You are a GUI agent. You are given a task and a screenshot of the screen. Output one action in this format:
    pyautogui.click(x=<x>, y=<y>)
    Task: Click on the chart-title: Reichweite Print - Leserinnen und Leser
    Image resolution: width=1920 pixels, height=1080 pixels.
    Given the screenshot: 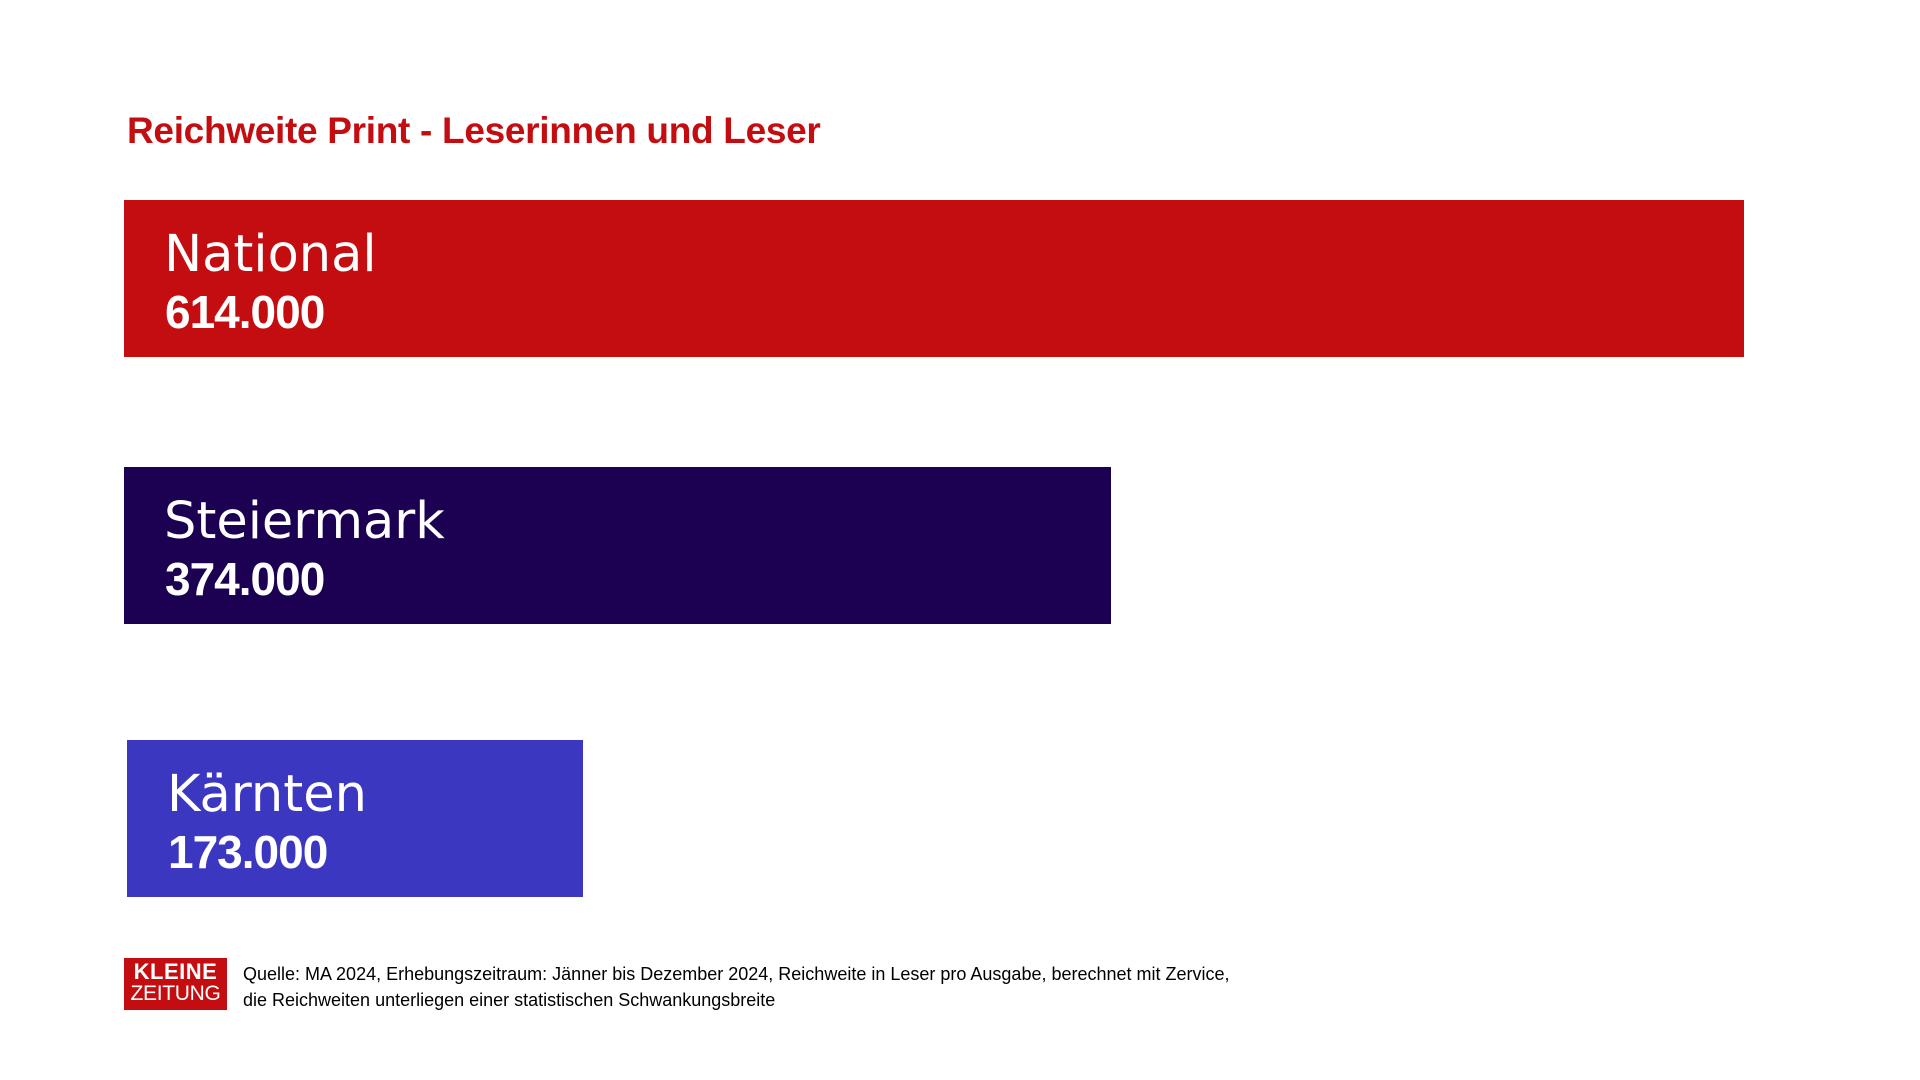 What is the action you would take?
    pyautogui.click(x=474, y=130)
    